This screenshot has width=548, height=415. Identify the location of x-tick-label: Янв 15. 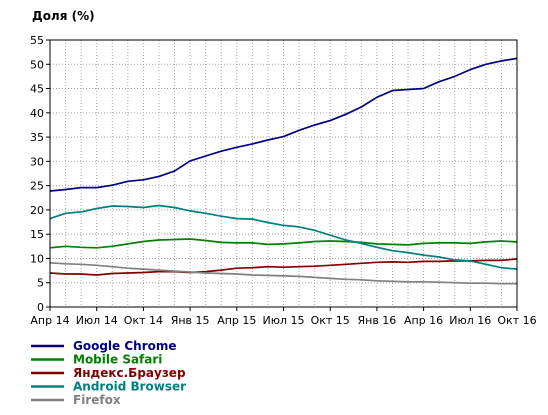
(190, 320).